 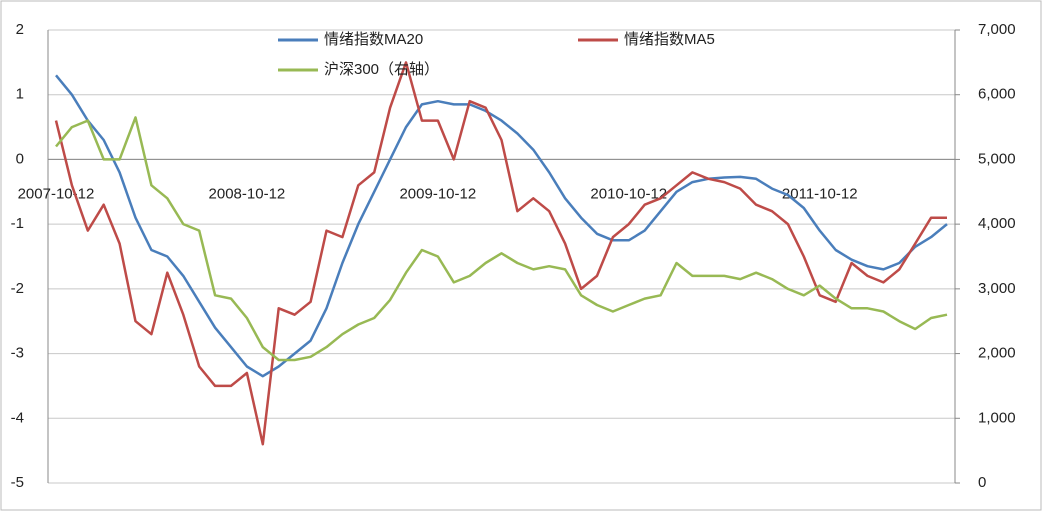 I want to click on y2-tick-label: 6,000, so click(x=997, y=94).